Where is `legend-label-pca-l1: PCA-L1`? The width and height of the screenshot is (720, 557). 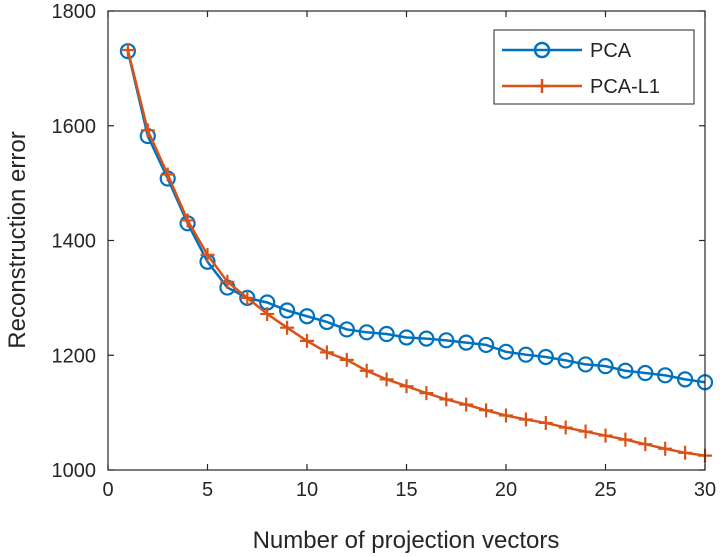 legend-label-pca-l1: PCA-L1 is located at coordinates (625, 87).